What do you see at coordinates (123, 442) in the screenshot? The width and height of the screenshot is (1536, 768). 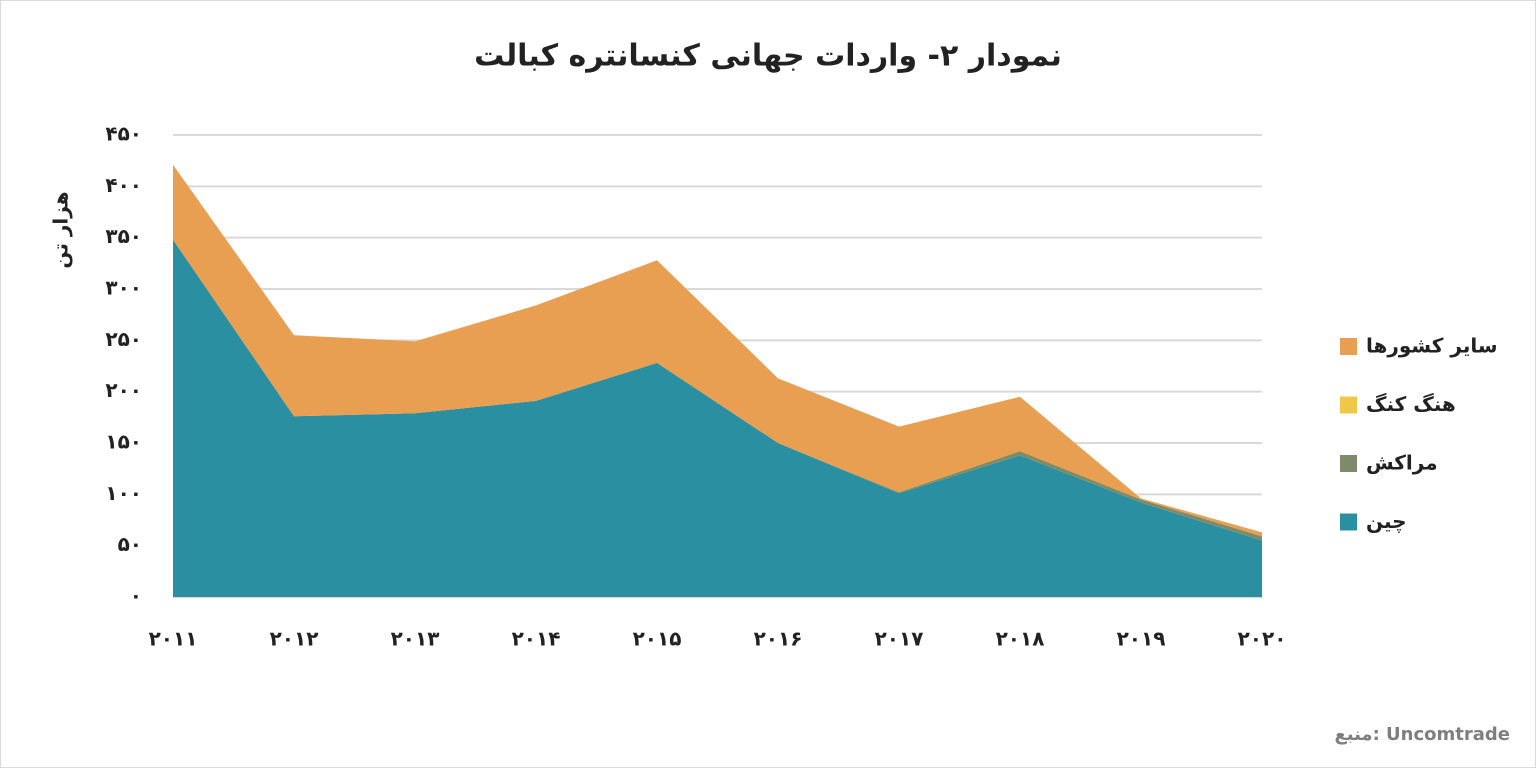 I see `y-tick-label: ۱۵۰` at bounding box center [123, 442].